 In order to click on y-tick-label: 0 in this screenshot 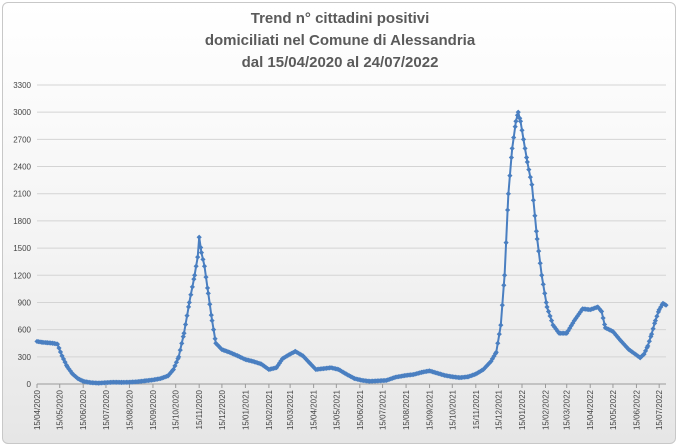, I will do `click(29, 384)`.